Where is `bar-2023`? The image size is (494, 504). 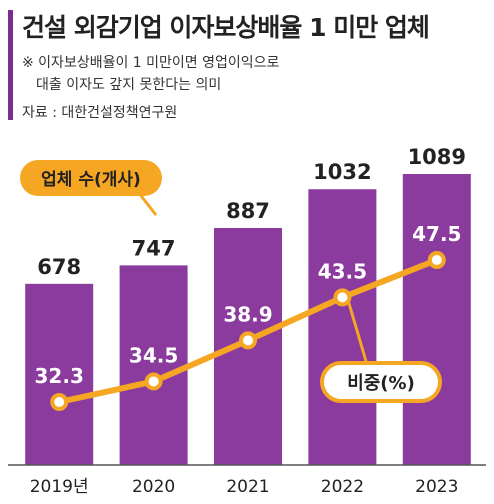
bar-2023 is located at coordinates (436, 319).